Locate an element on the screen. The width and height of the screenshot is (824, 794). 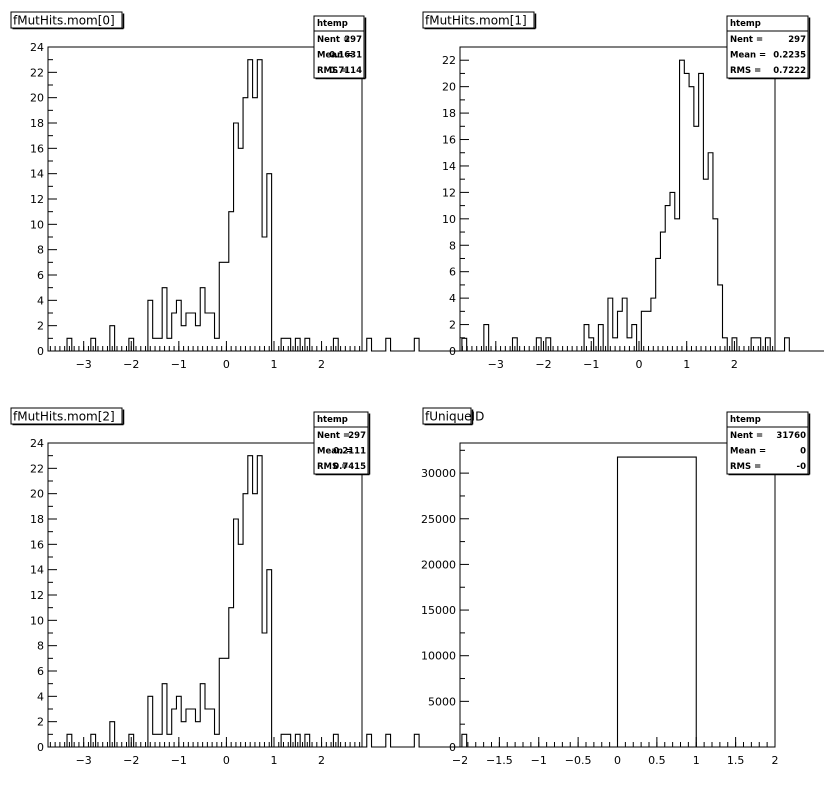
stats-value: 0.7415 is located at coordinates (349, 467).